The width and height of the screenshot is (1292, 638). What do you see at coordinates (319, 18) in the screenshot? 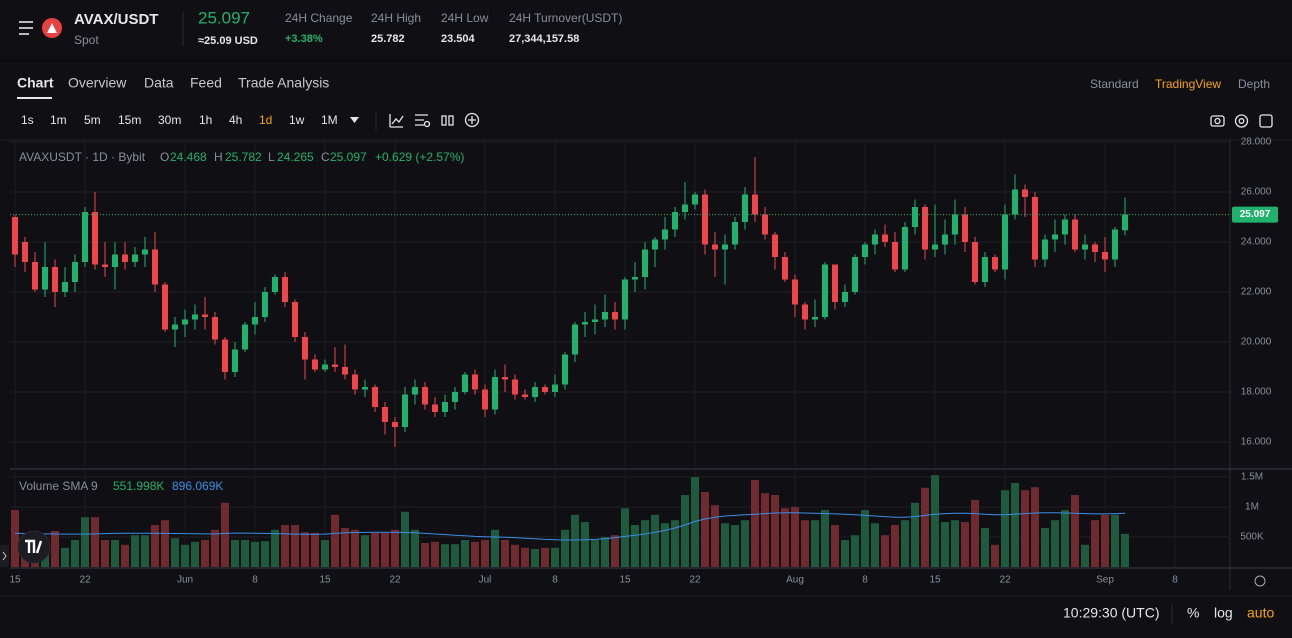
I see `stat-label: 24H Change` at bounding box center [319, 18].